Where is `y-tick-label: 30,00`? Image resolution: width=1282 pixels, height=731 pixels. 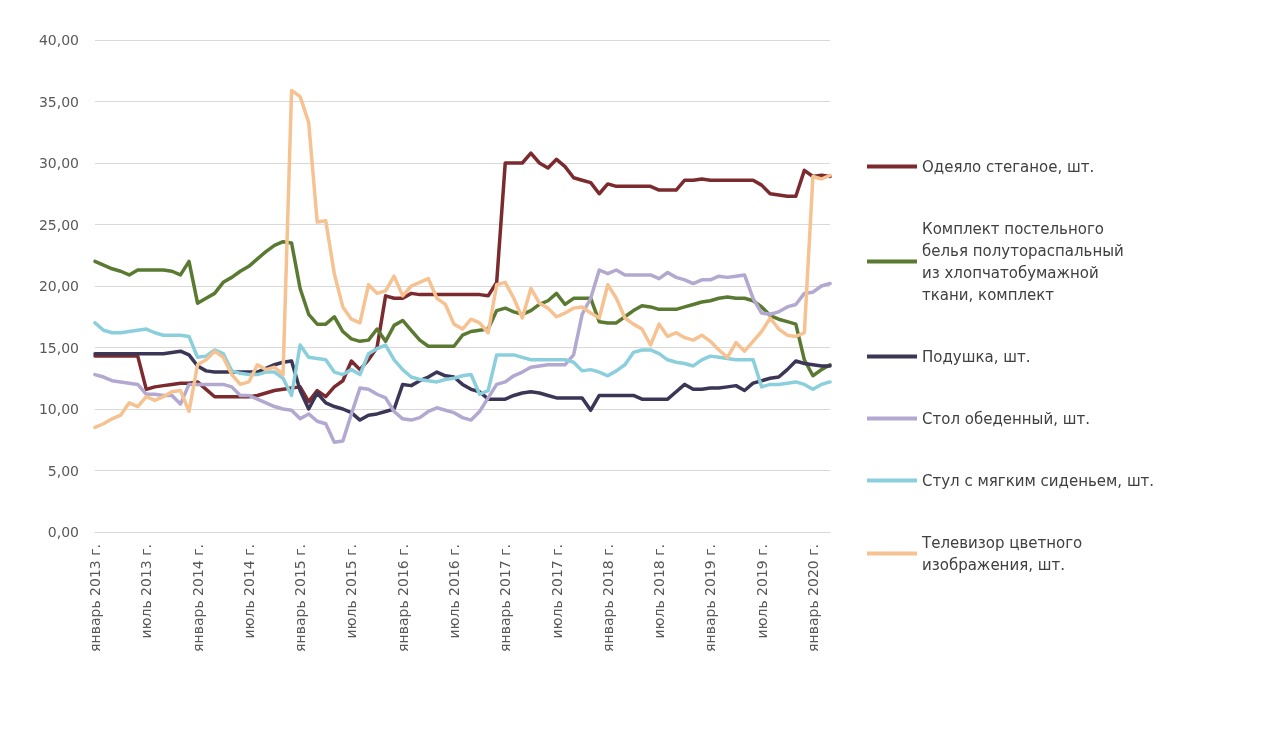
y-tick-label: 30,00 is located at coordinates (58, 163).